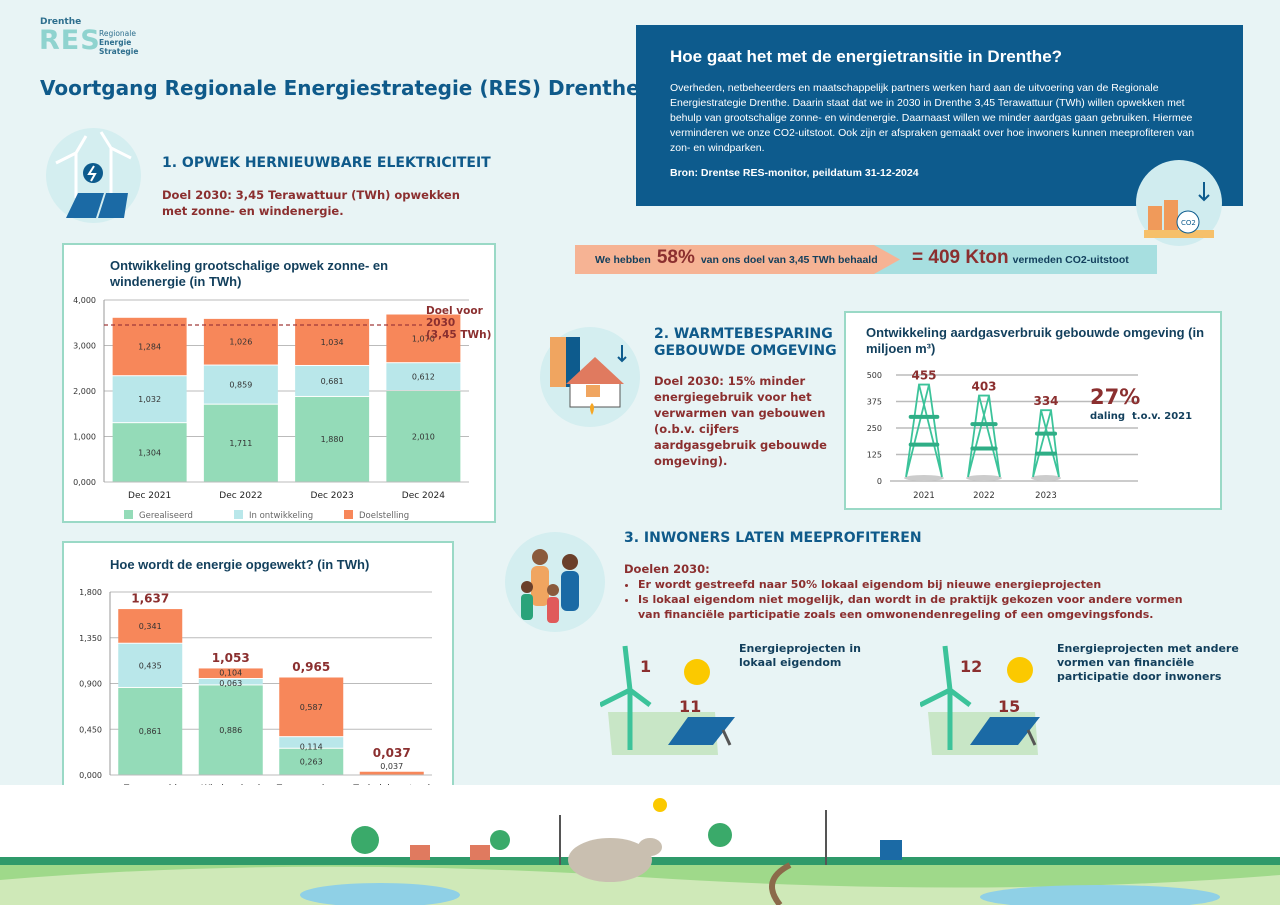 This screenshot has height=905, width=1280. I want to click on solar-count: 11, so click(690, 706).